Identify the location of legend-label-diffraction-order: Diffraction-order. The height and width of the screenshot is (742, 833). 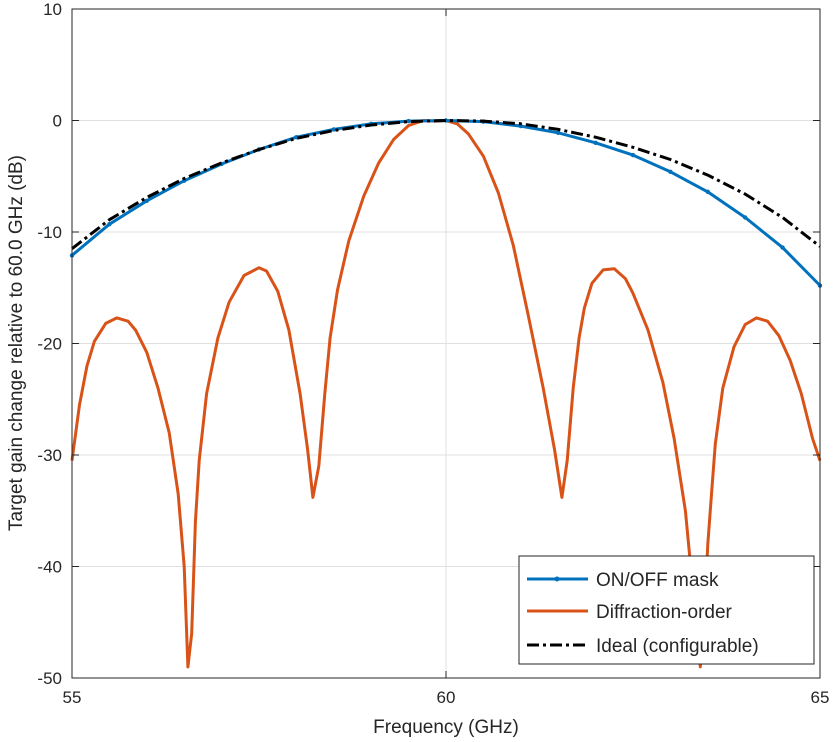
(664, 612).